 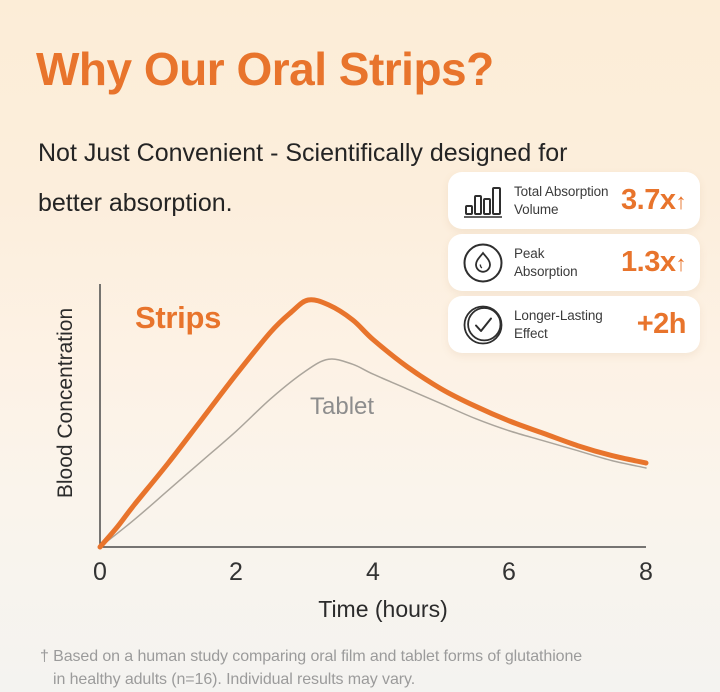 I want to click on droplet-icon, so click(x=483, y=263).